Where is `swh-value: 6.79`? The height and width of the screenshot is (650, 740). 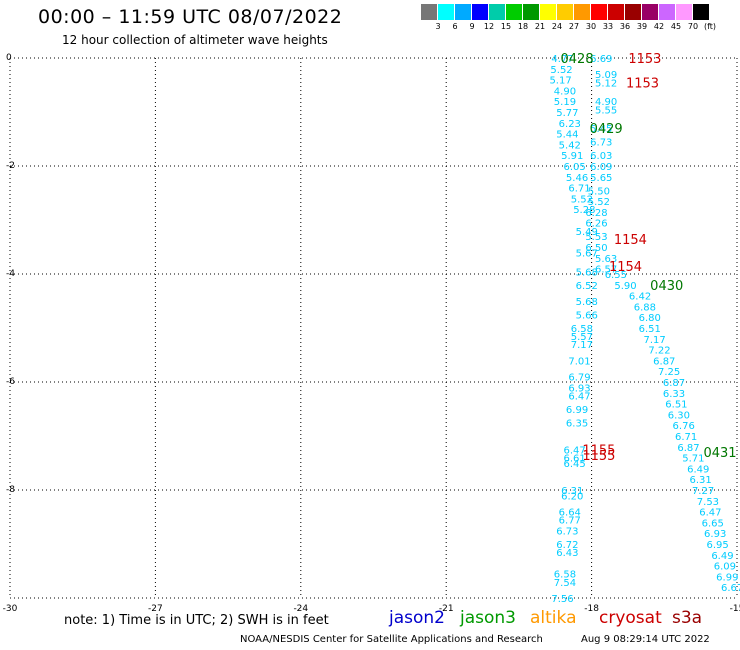
swh-value: 6.79 is located at coordinates (579, 378).